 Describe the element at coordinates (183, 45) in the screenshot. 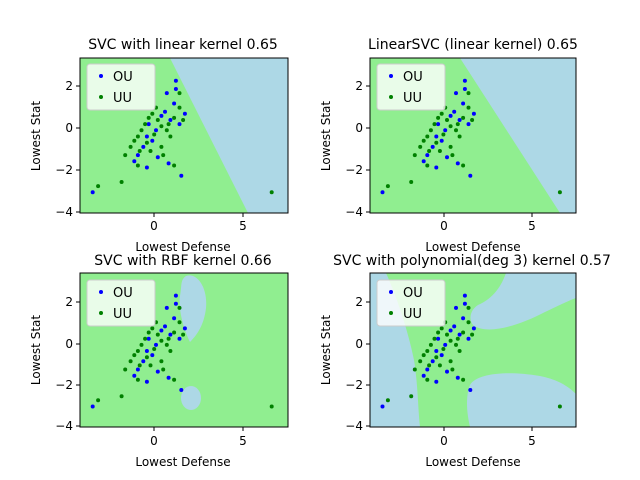

I see `subplot-title-0: SVC with linear kernel 0.65` at that location.